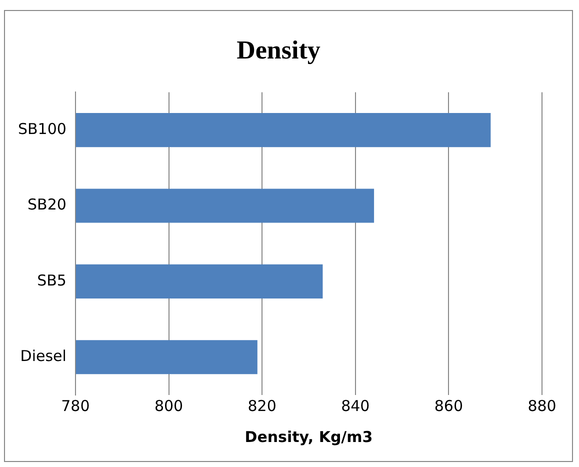  I want to click on x-tick-label: 800, so click(169, 405).